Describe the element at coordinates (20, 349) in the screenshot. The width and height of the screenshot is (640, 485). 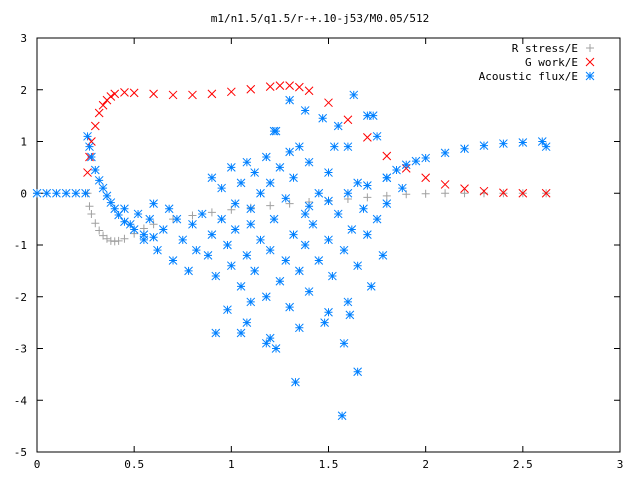
I see `y-tick-label: -3` at that location.